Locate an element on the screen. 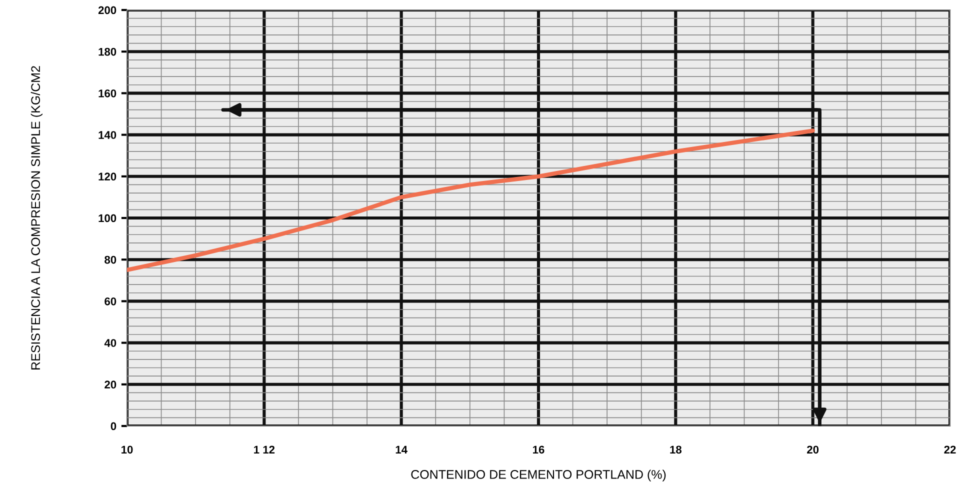  x-tick-label: 10 is located at coordinates (127, 450).